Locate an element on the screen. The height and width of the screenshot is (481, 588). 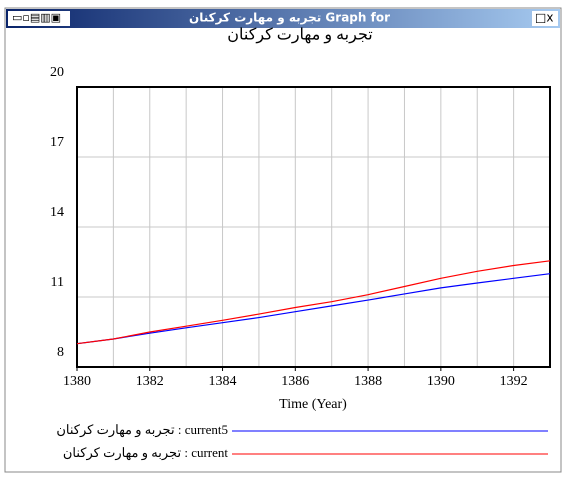
y-tick-label: 14 is located at coordinates (57, 212).